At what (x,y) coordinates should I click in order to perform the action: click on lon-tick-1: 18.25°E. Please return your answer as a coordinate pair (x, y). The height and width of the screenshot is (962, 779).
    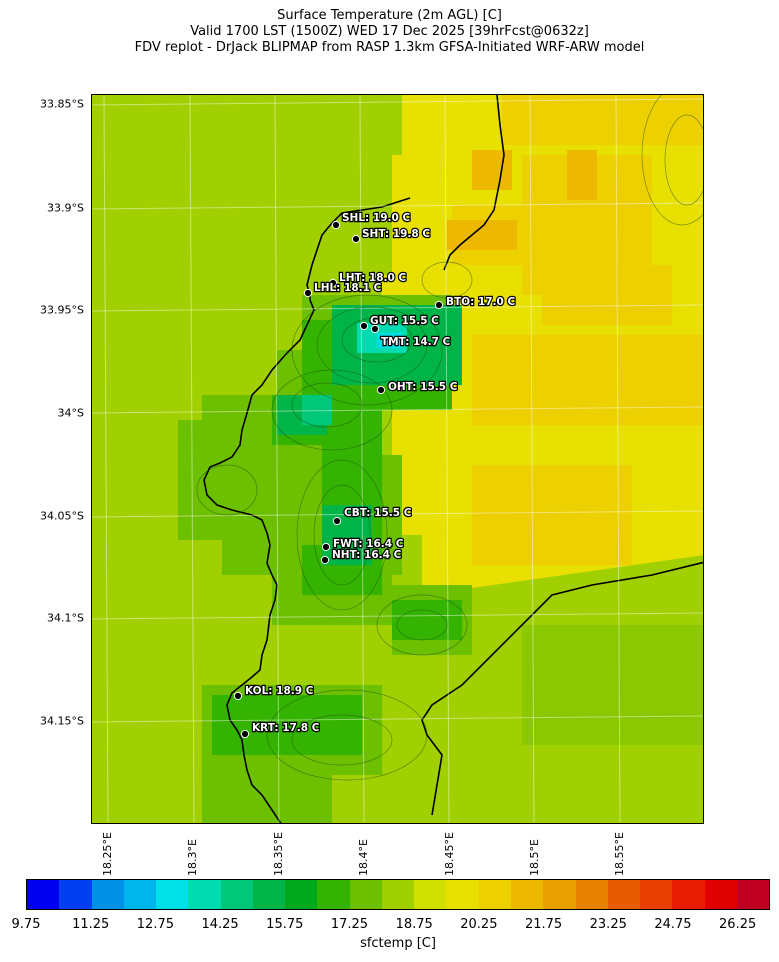
    Looking at the image, I should click on (107, 854).